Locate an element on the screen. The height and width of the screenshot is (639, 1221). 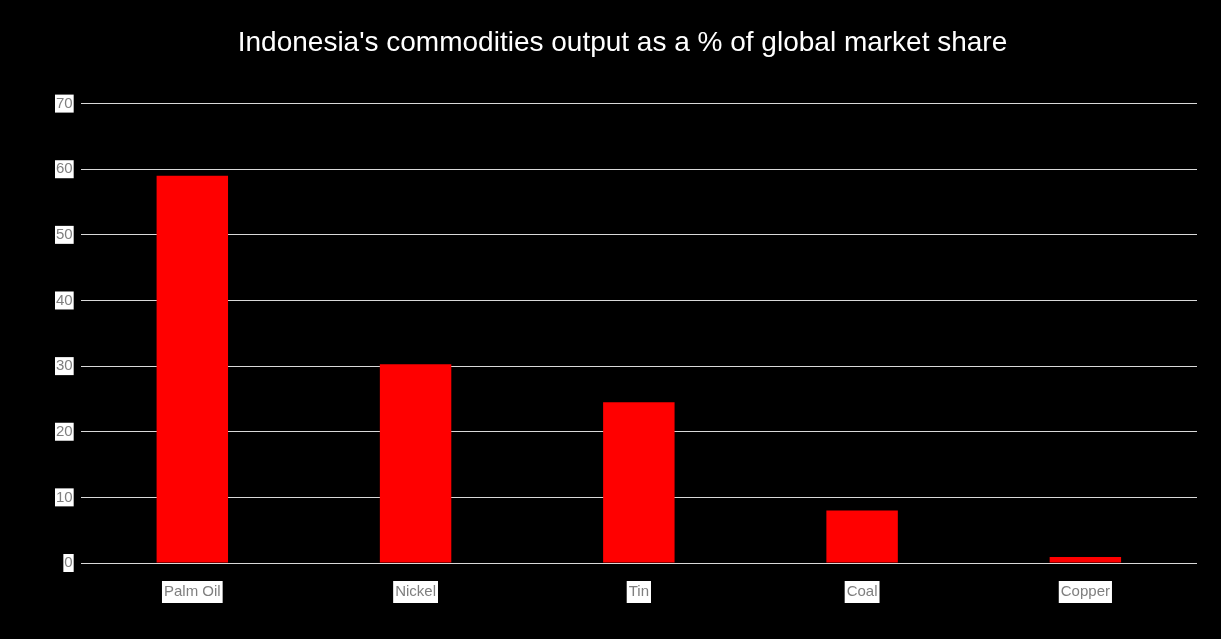
x-tick-label: Tin is located at coordinates (638, 591).